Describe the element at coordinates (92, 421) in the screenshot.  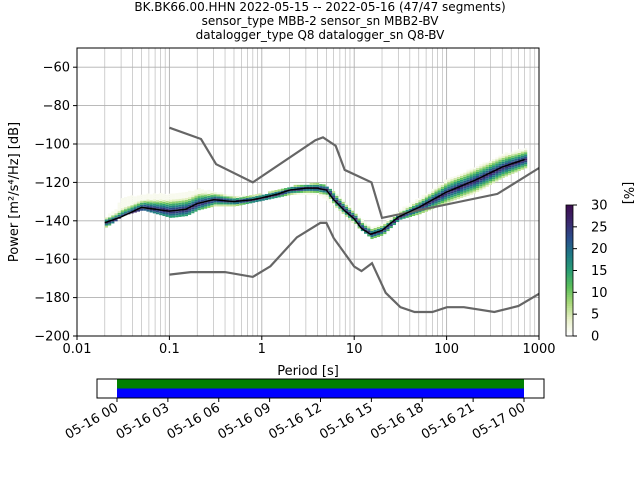
I see `timeline-tick-label: 05-16 00` at that location.